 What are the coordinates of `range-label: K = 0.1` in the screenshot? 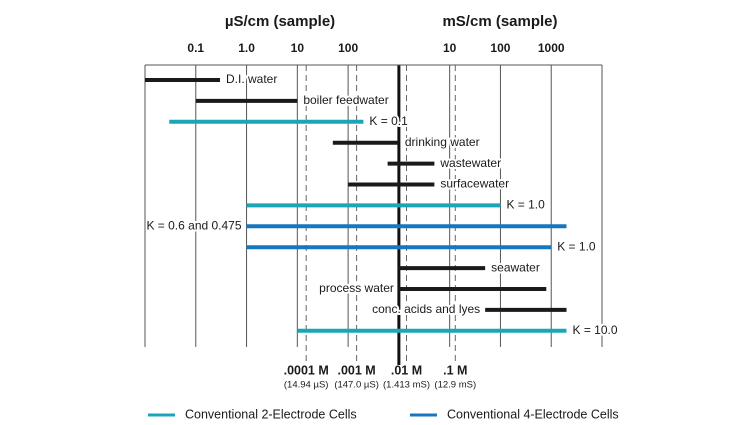 It's located at (388, 121).